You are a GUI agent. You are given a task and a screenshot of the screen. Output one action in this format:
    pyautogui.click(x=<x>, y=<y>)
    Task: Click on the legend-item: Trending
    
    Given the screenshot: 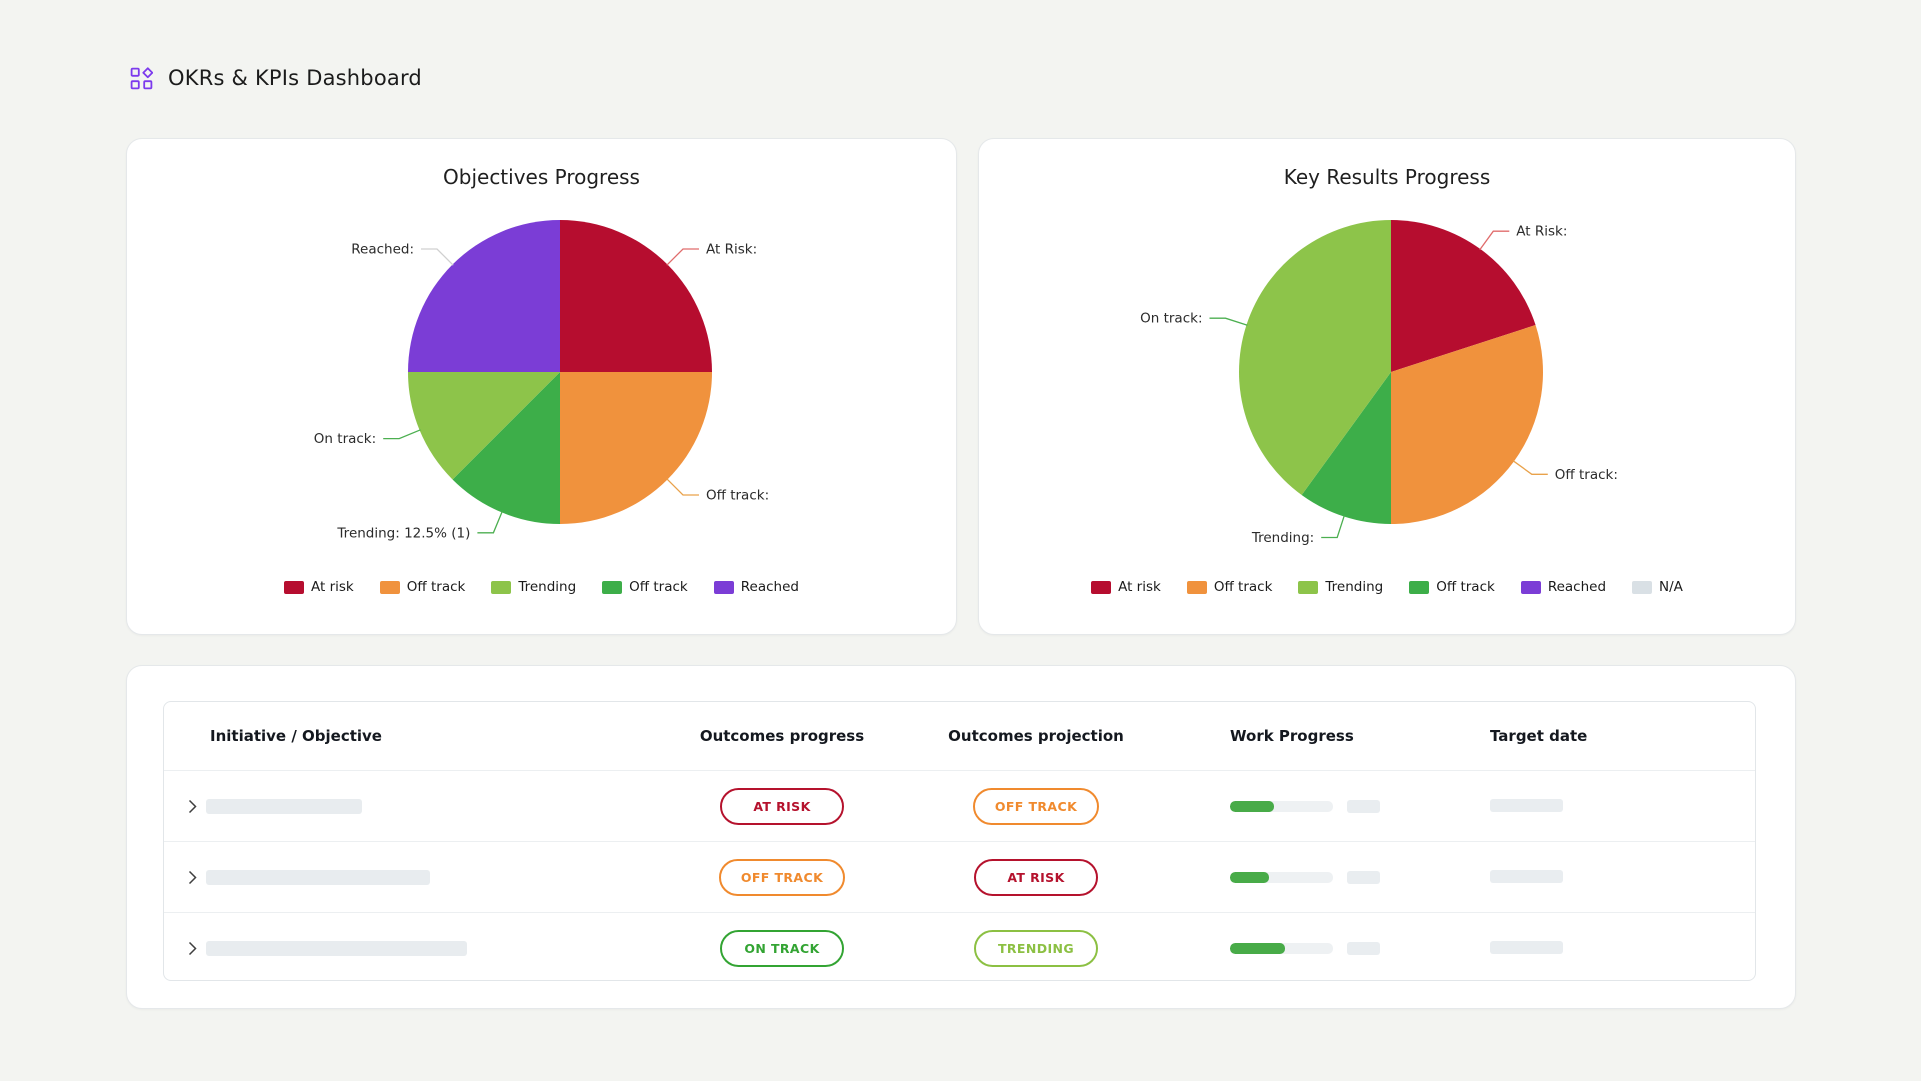 What is the action you would take?
    pyautogui.click(x=1340, y=587)
    